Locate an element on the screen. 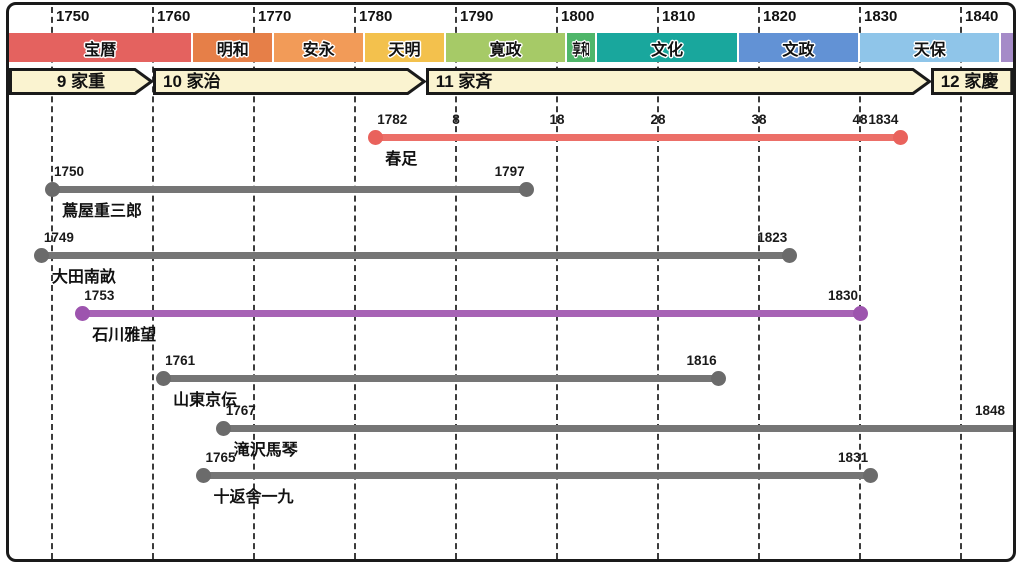  era-label: 寛政 is located at coordinates (505, 47).